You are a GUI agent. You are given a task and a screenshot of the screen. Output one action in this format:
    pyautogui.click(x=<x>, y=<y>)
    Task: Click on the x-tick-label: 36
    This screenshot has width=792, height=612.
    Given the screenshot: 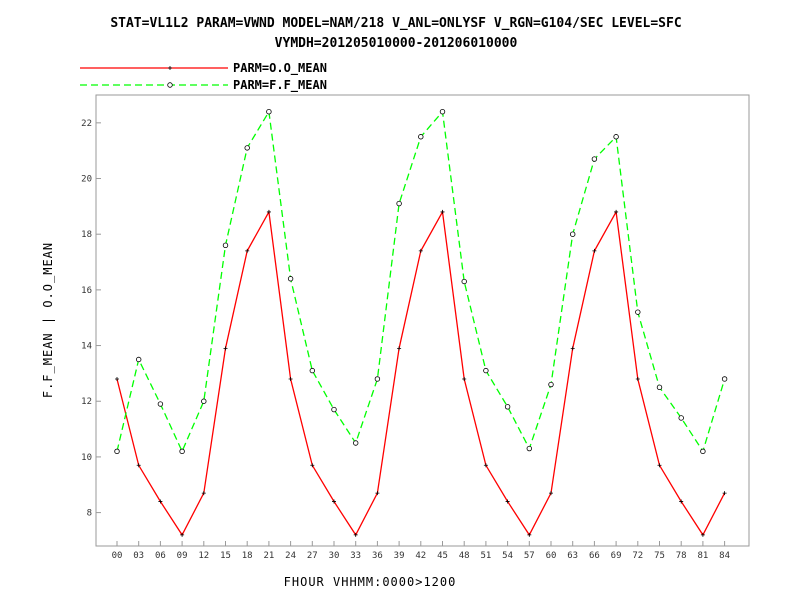 What is the action you would take?
    pyautogui.click(x=377, y=556)
    